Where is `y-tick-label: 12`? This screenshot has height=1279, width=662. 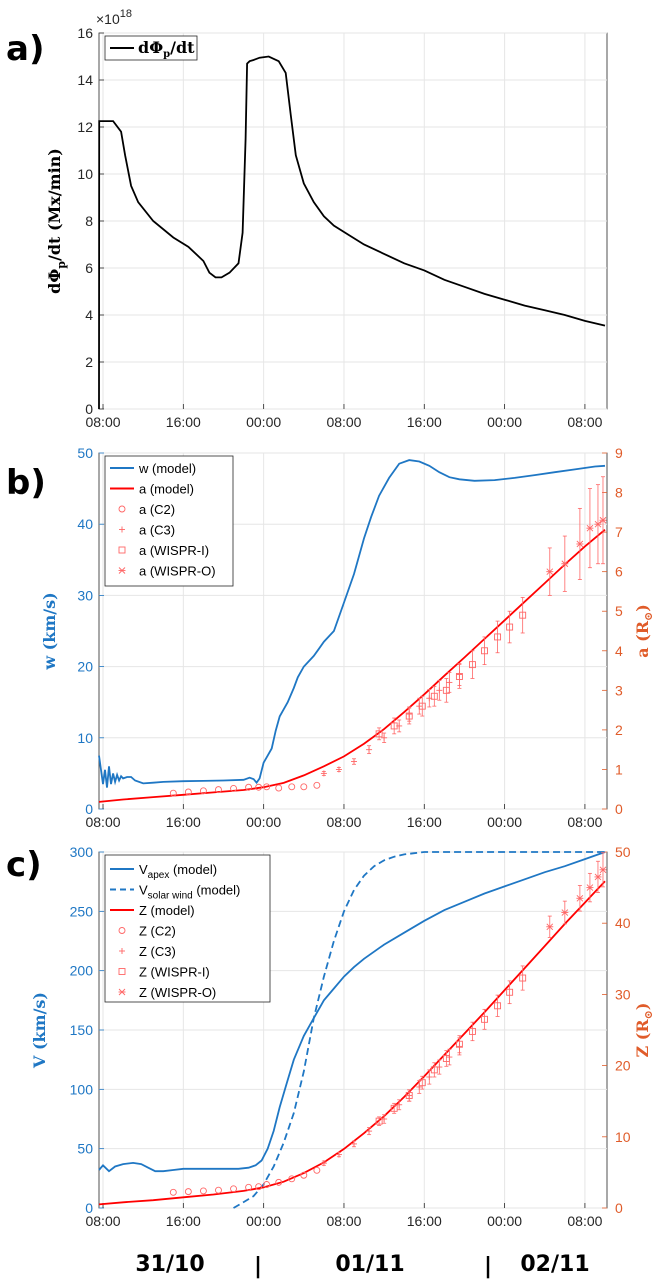 y-tick-label: 12 is located at coordinates (85, 127).